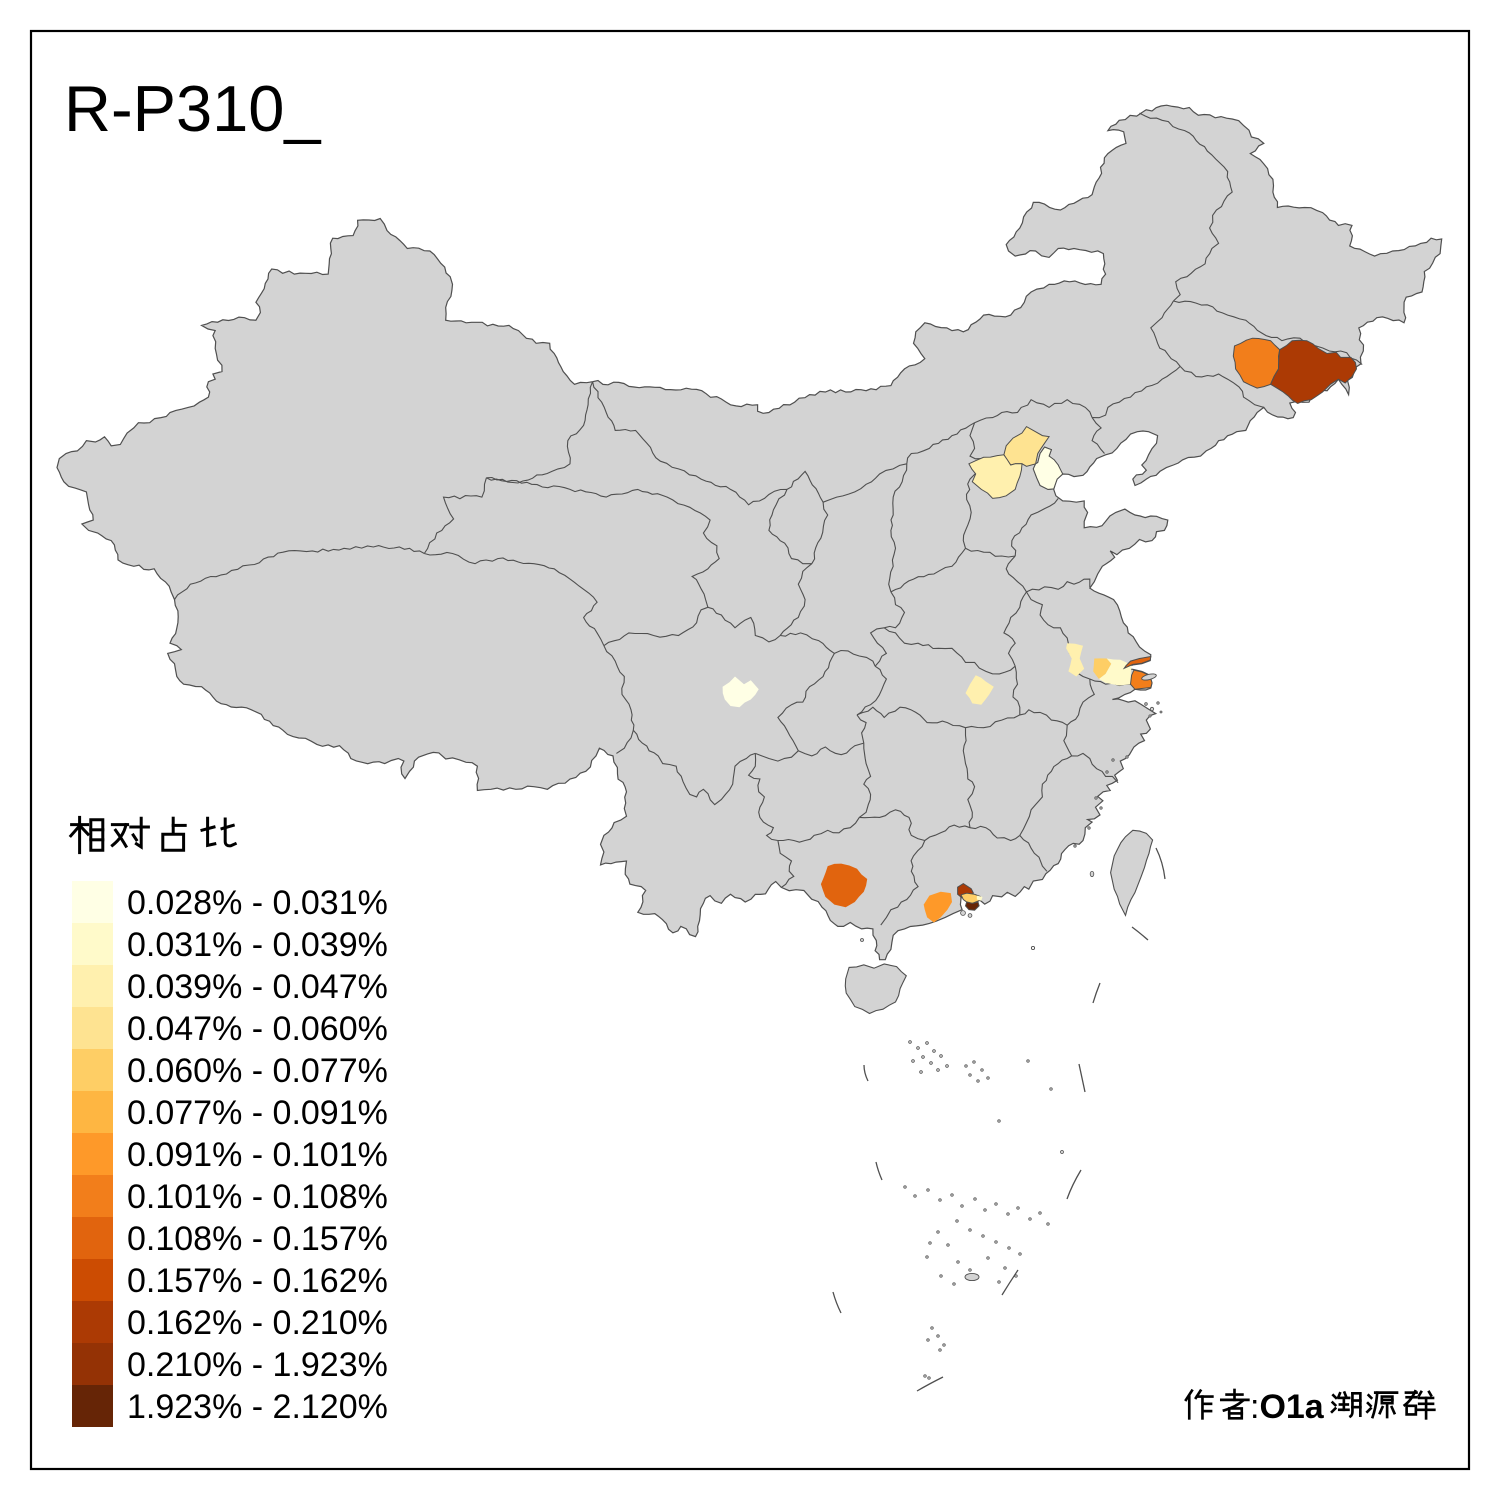 The image size is (1500, 1500). Describe the element at coordinates (257, 945) in the screenshot. I see `svg-text: 0.031% - 0.039%` at that location.